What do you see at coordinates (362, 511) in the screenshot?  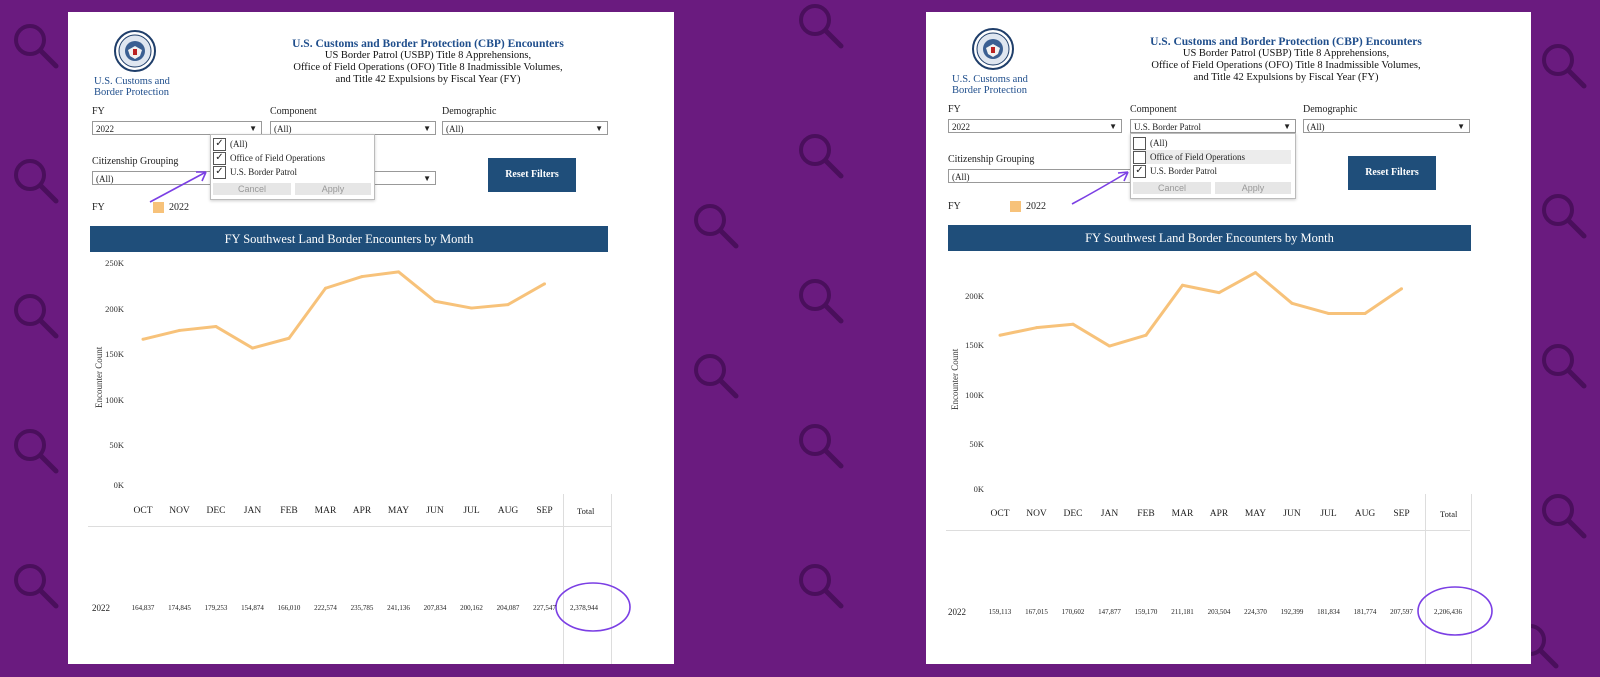 I see `month-header-apr: APR` at bounding box center [362, 511].